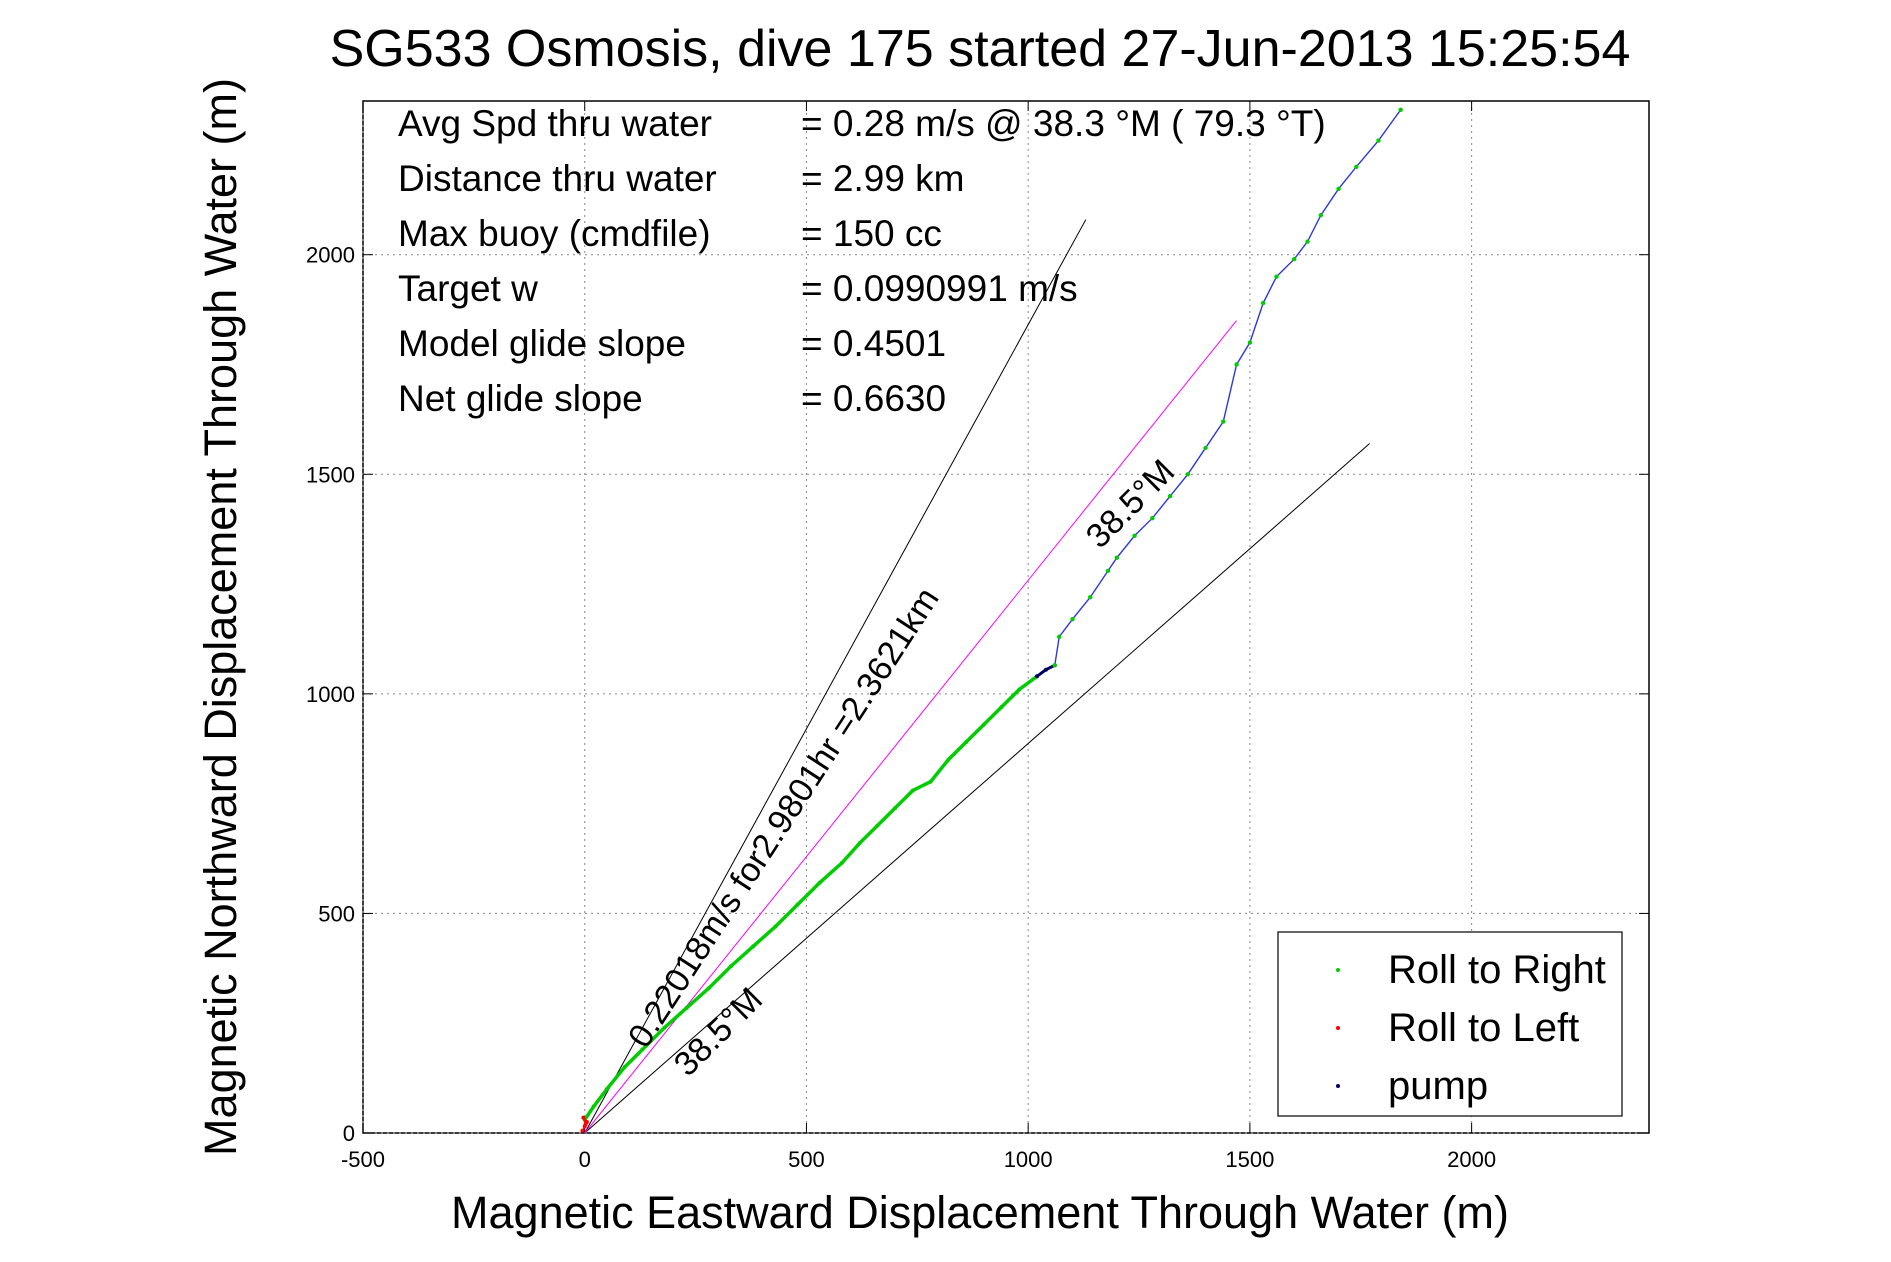 The image size is (1891, 1262). Describe the element at coordinates (1497, 970) in the screenshot. I see `legend-label: Roll to Right` at that location.